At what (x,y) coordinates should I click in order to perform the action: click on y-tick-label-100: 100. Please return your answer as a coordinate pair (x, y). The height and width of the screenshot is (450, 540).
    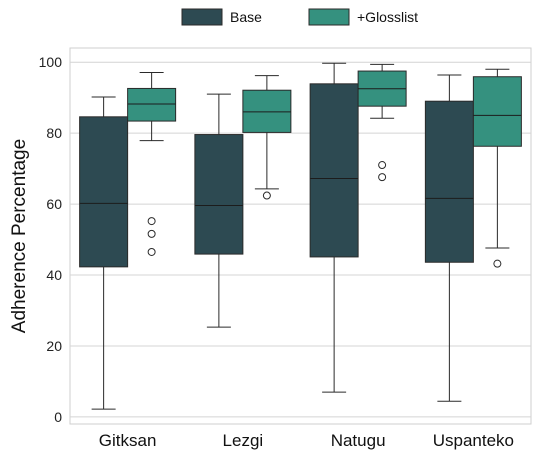
    Looking at the image, I should click on (51, 62).